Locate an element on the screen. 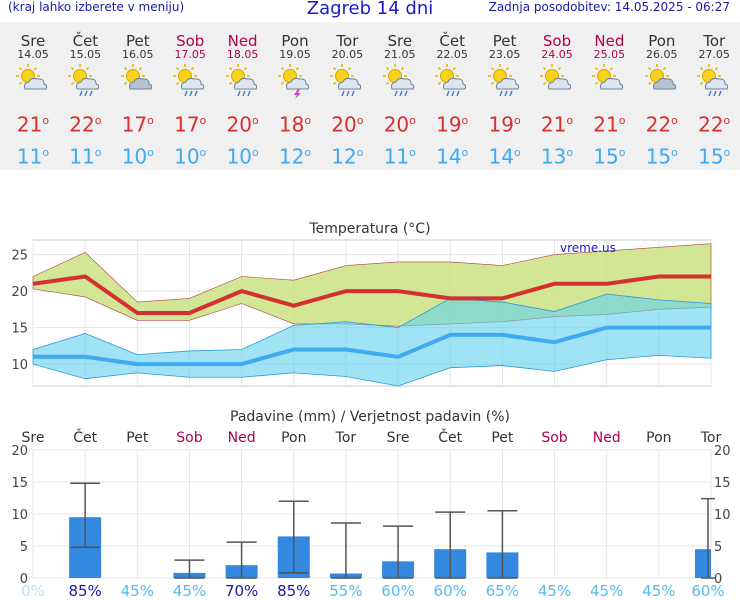 The width and height of the screenshot is (740, 600). precipitation-probability: 65% is located at coordinates (502, 591).